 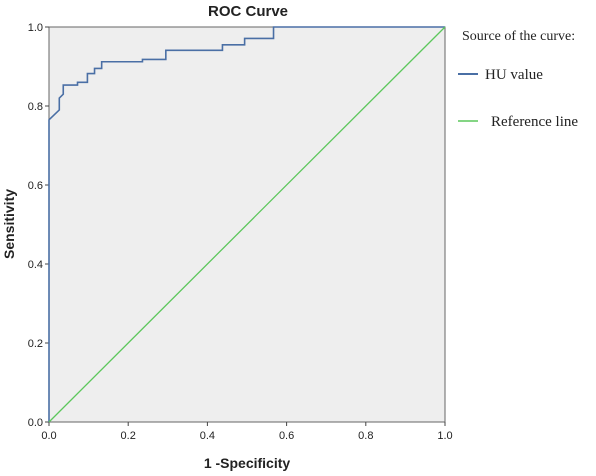 I want to click on legend-label-hu-value: HU value, so click(x=514, y=75).